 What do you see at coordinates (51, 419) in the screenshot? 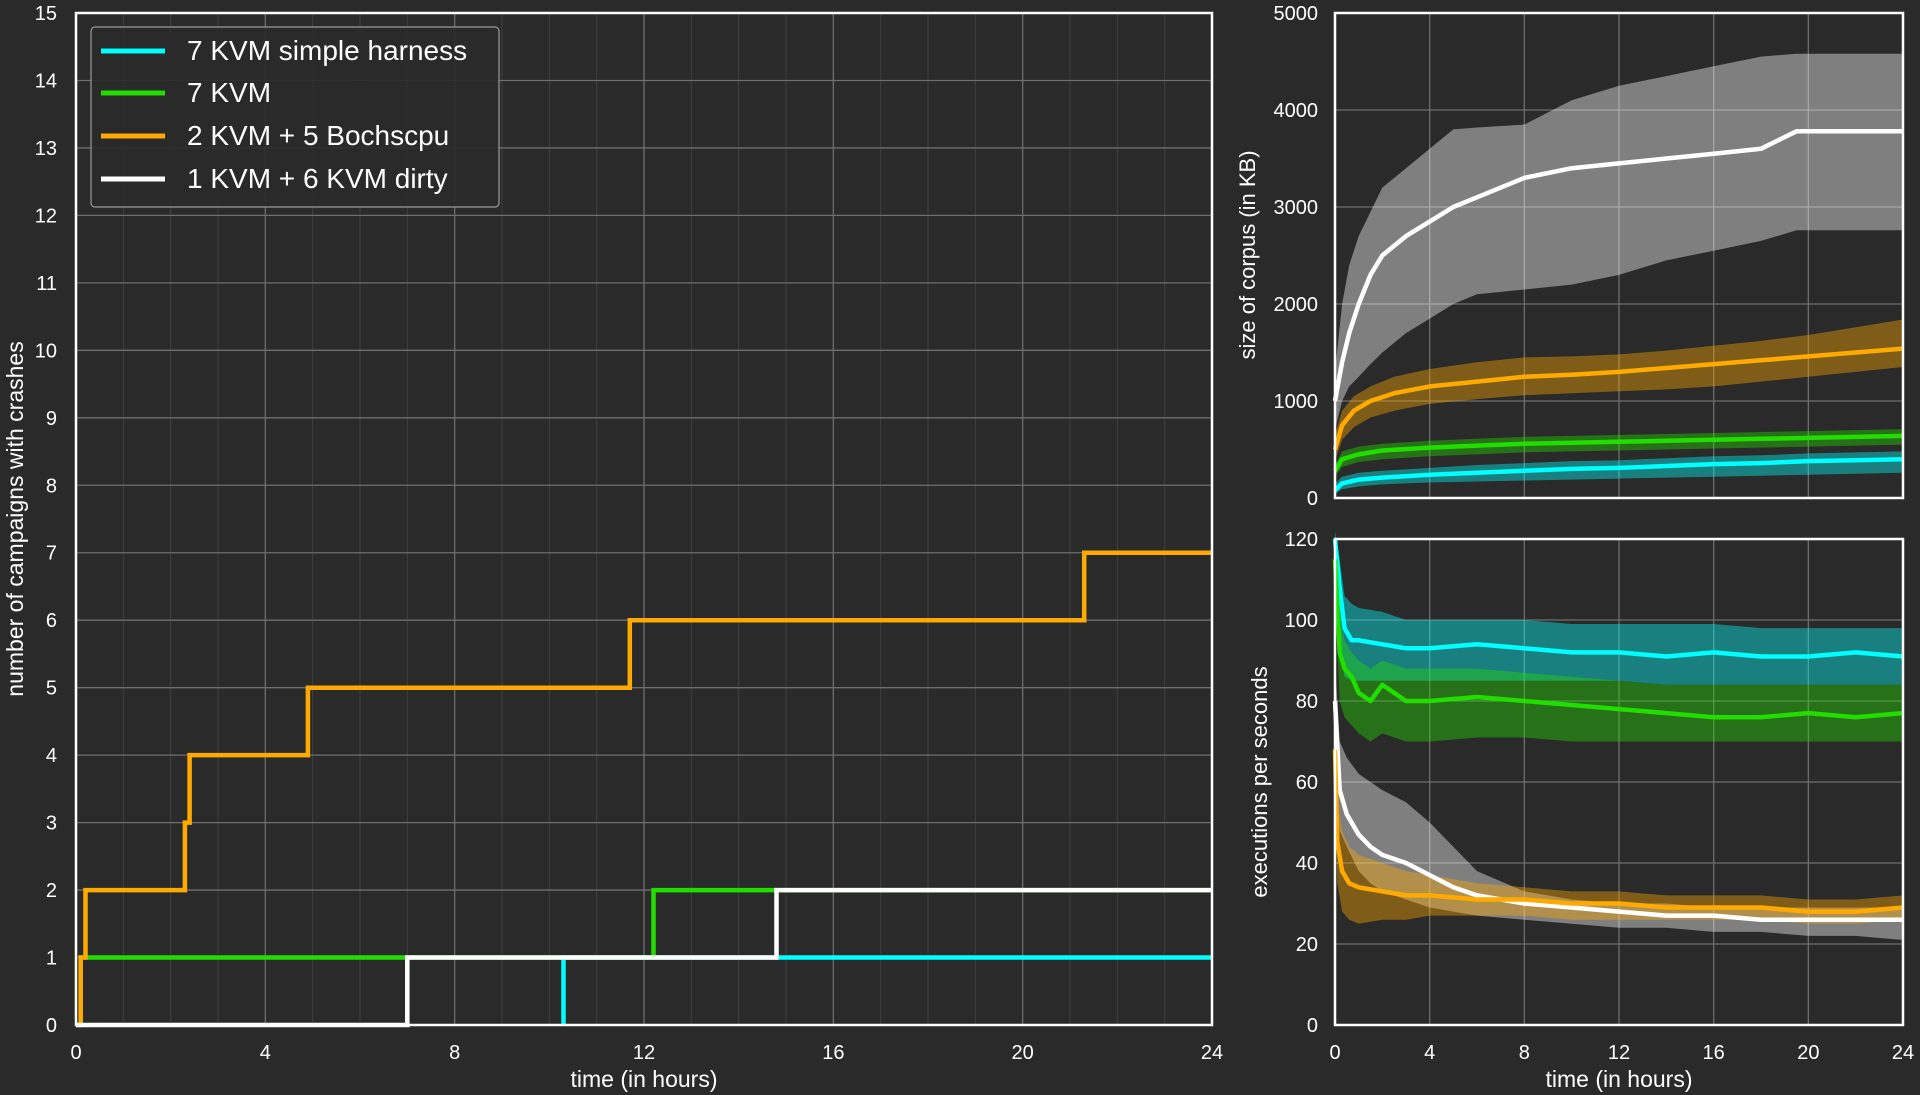
I see `y-tick-label: 9` at bounding box center [51, 419].